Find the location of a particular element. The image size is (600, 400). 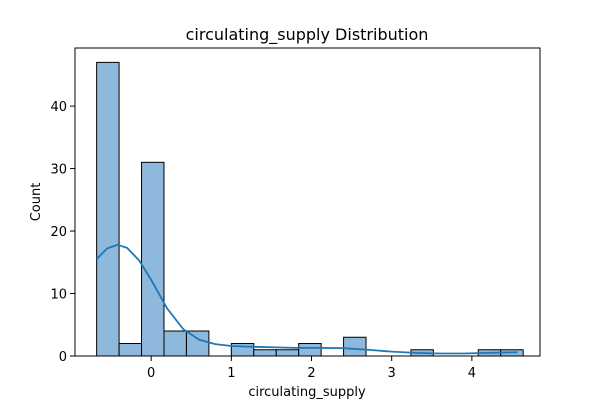

y-tick-label: 10 is located at coordinates (58, 295).